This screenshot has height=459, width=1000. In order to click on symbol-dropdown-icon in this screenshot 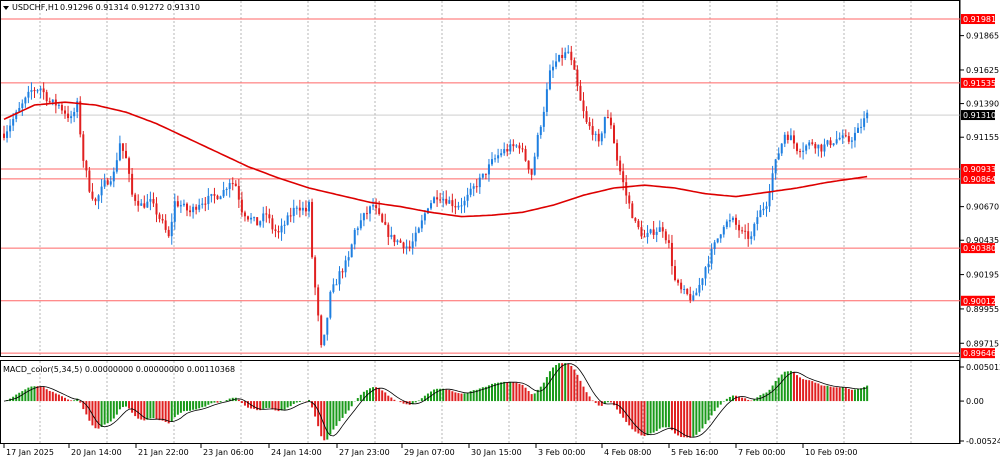, I will do `click(6, 8)`.